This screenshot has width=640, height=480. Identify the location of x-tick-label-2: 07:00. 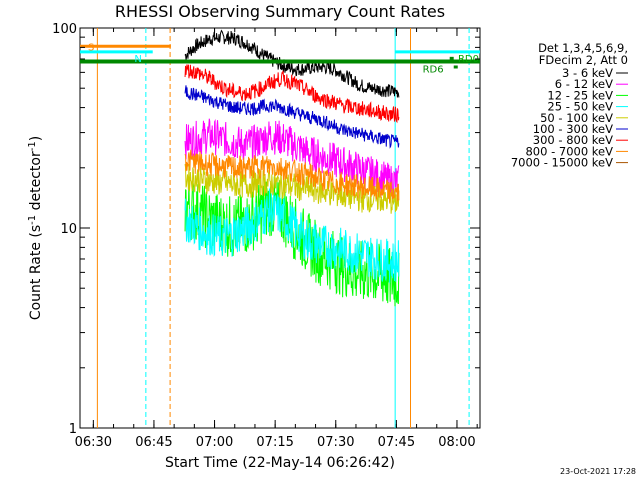
(214, 442).